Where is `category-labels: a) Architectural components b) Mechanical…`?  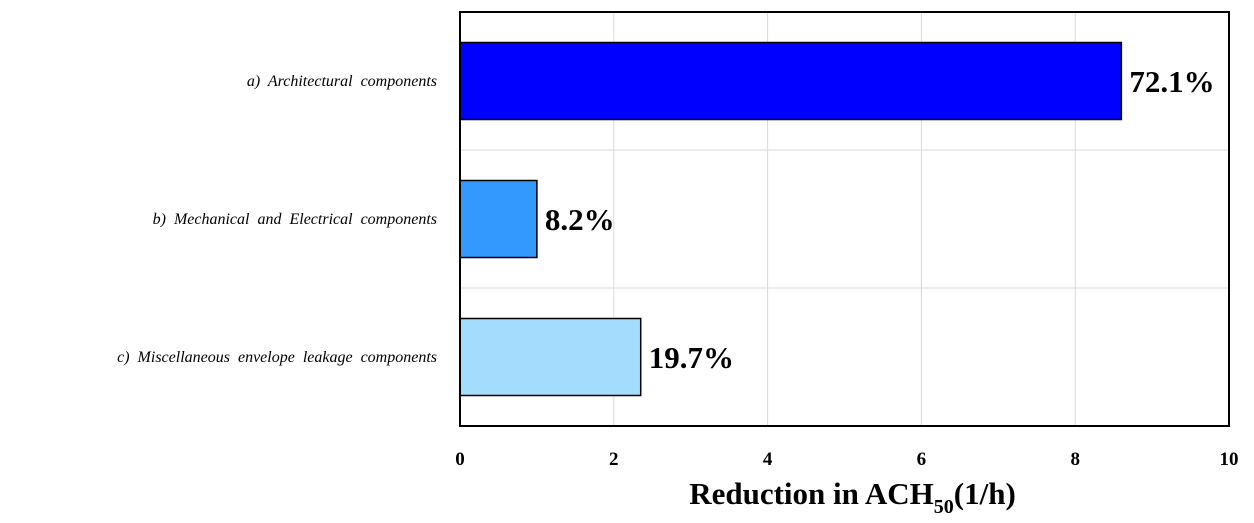
category-labels: a) Architectural components b) Mechanical… is located at coordinates (277, 219).